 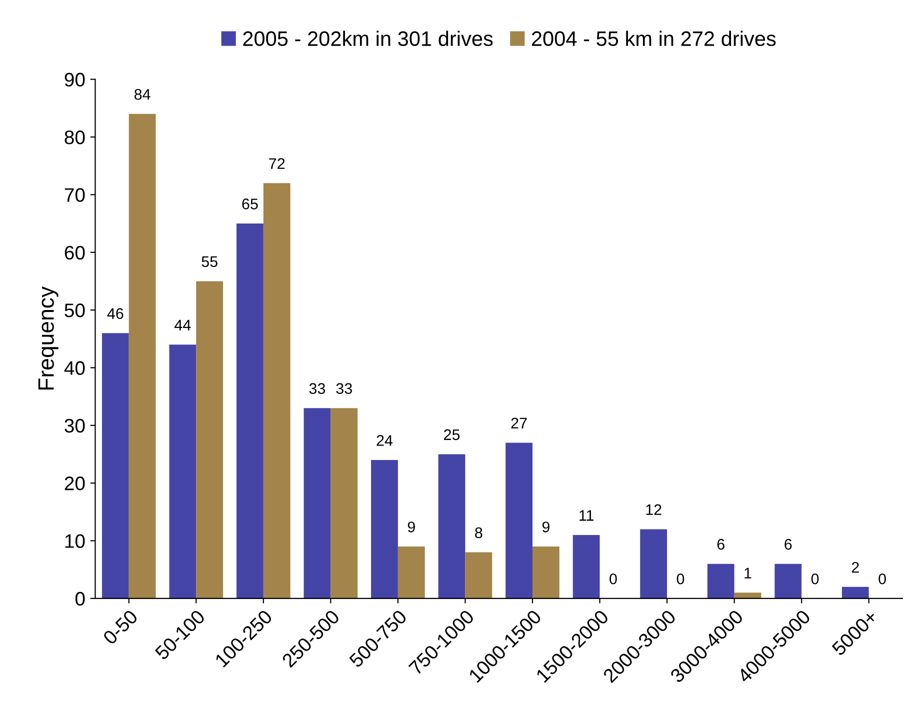 I want to click on data-label: 1, so click(x=748, y=573).